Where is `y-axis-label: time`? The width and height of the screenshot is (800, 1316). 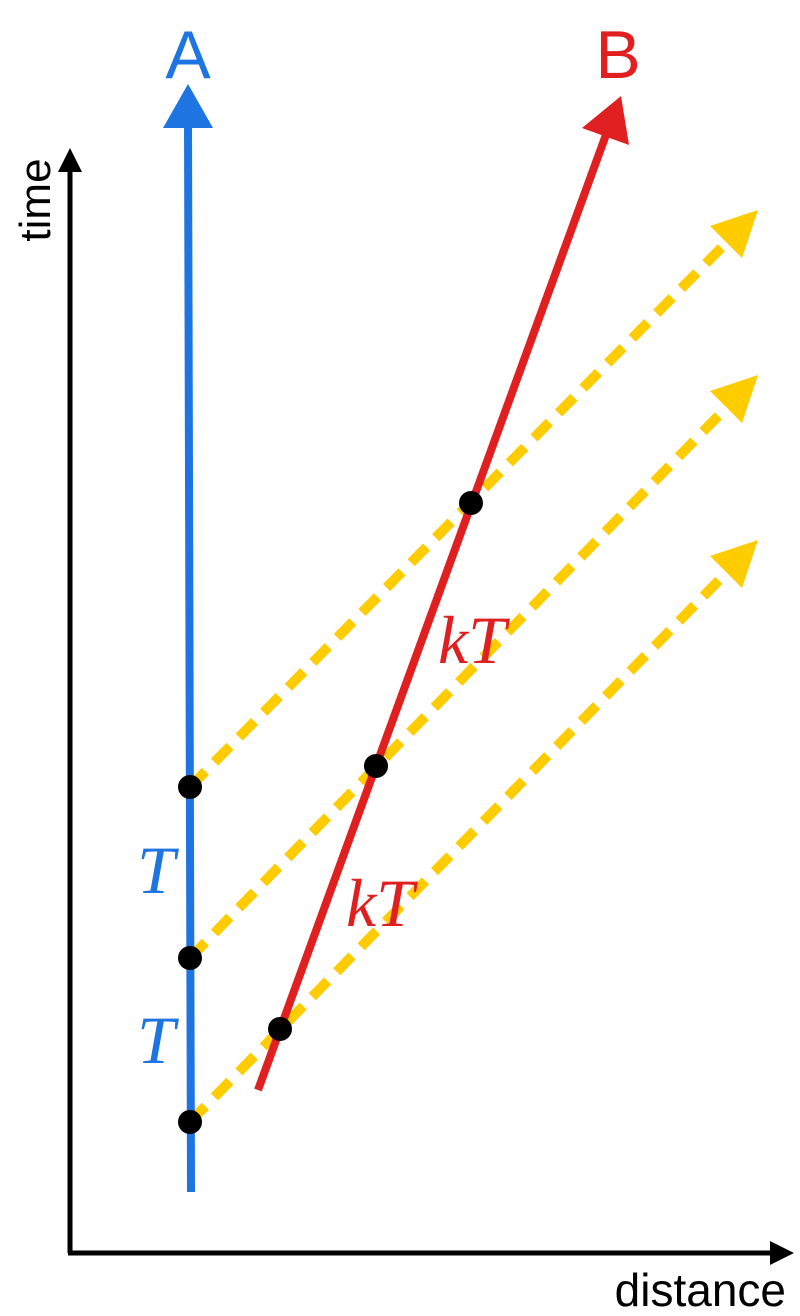 y-axis-label: time is located at coordinates (35, 199).